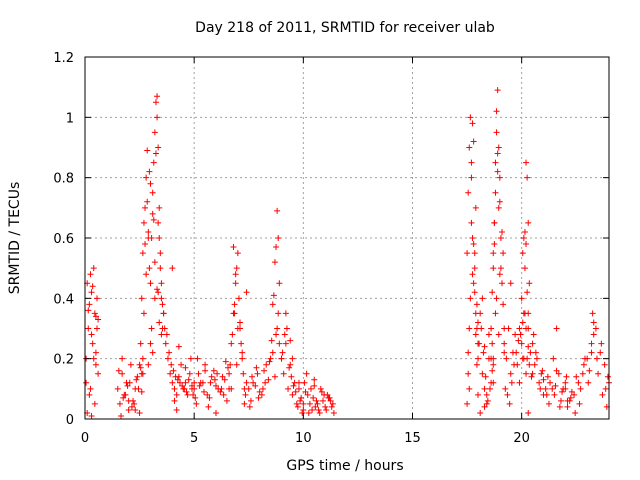 The height and width of the screenshot is (480, 640). I want to click on y-tick-label: 0, so click(70, 420).